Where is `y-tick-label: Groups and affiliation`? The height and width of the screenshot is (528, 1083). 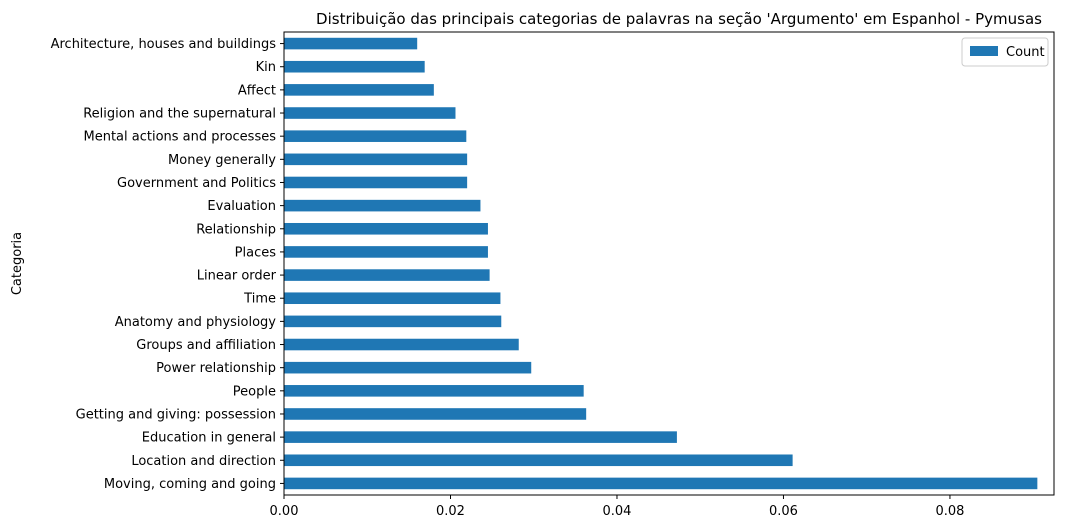
y-tick-label: Groups and affiliation is located at coordinates (206, 345).